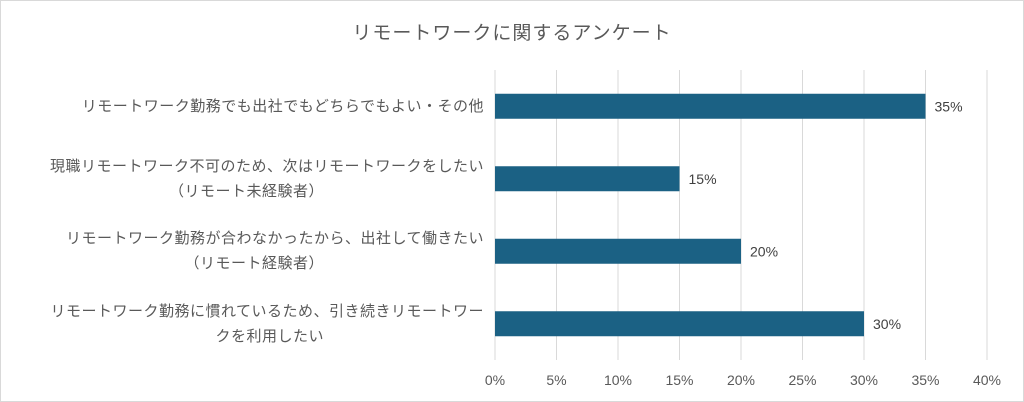  I want to click on x-tick-label: 30%, so click(864, 380).